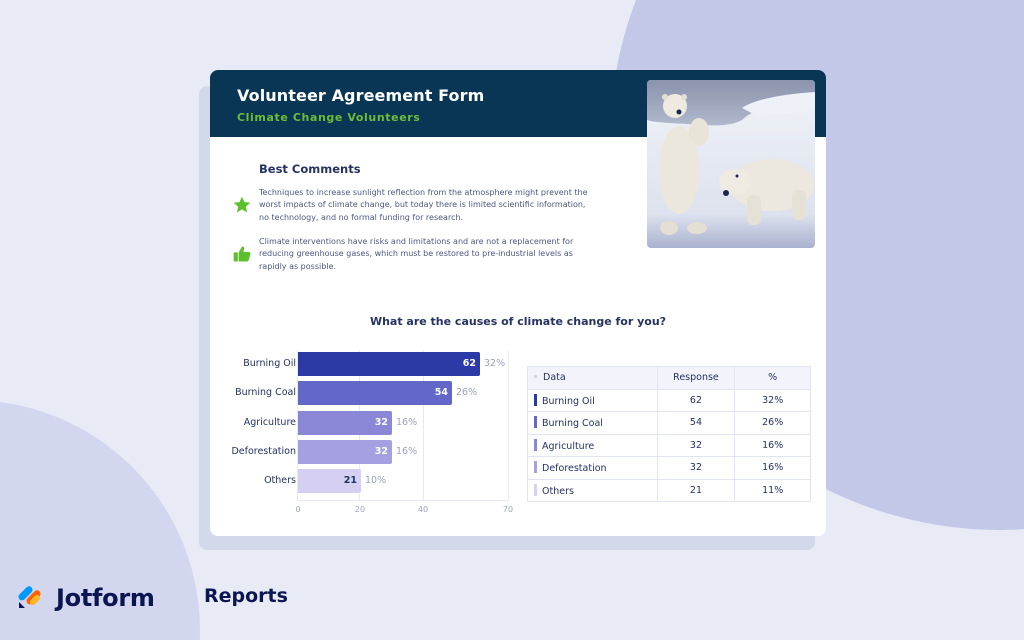 The height and width of the screenshot is (640, 1024). I want to click on row-percent: 11%, so click(772, 490).